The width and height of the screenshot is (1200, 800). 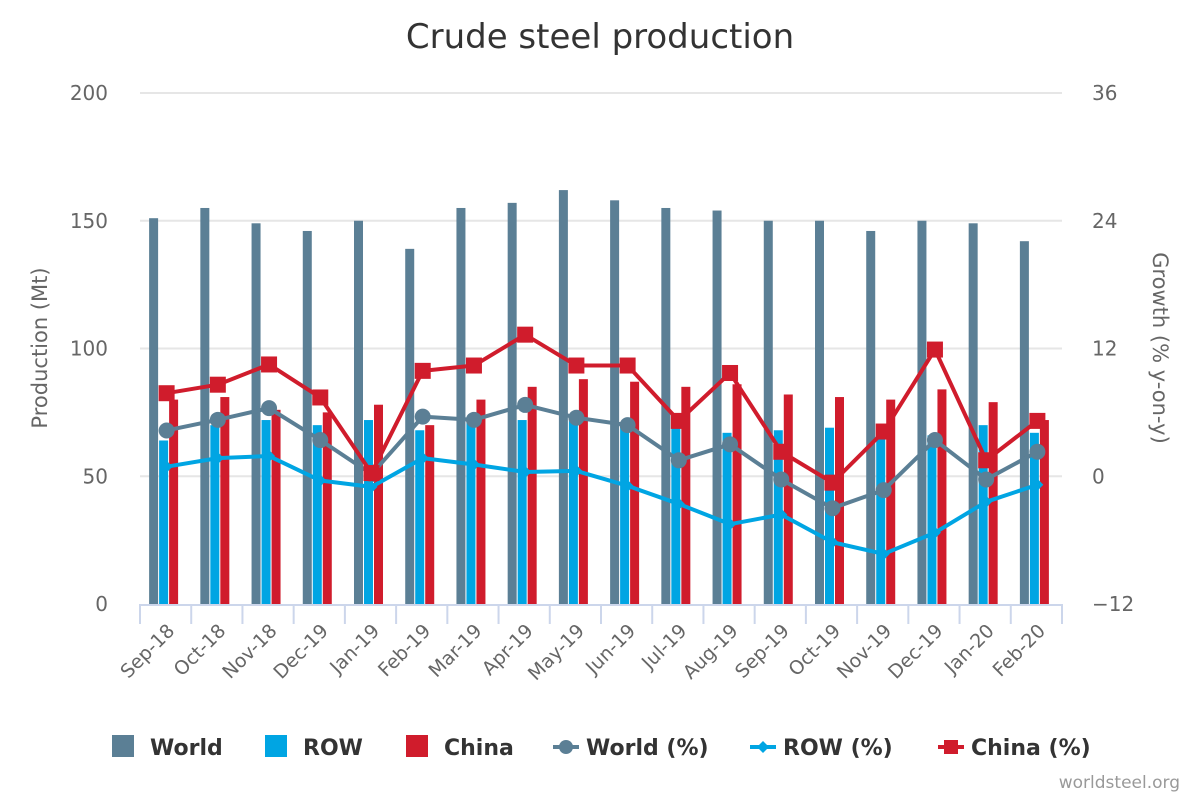 What do you see at coordinates (89, 348) in the screenshot?
I see `left-axis-ticks: 0 50 100 150 200` at bounding box center [89, 348].